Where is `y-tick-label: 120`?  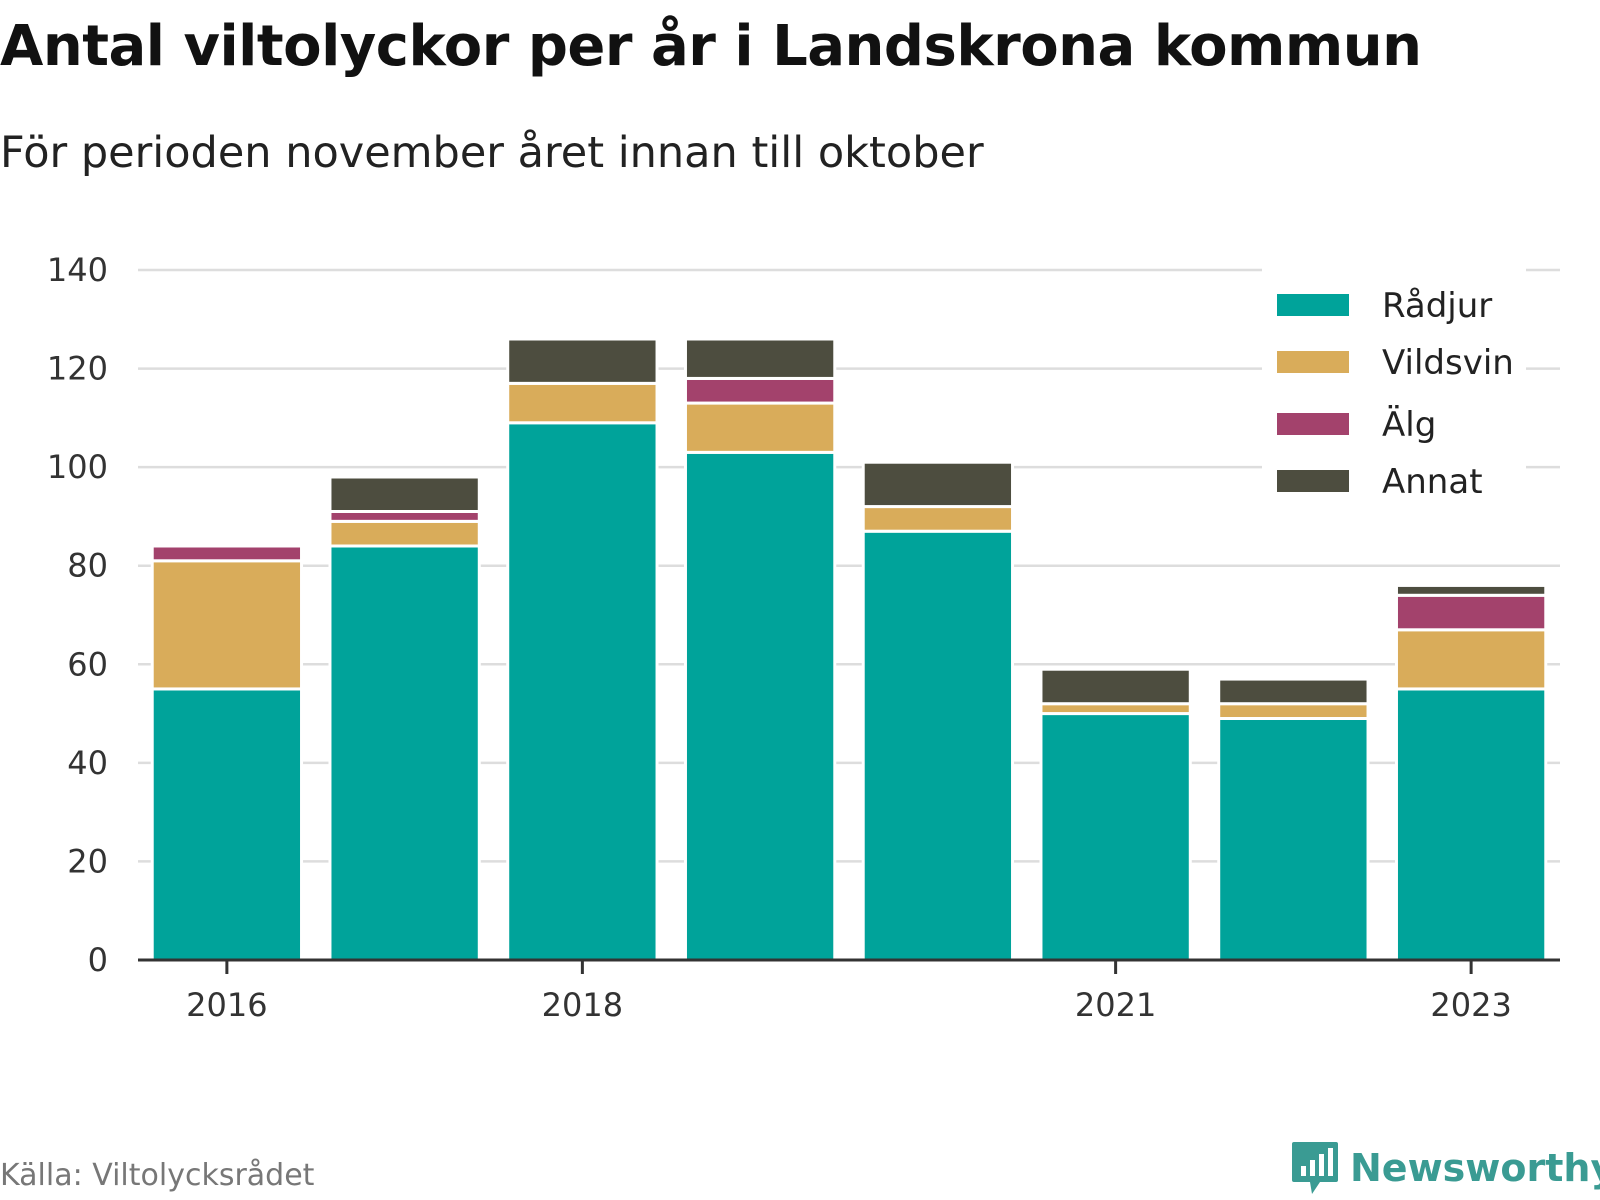
y-tick-label: 120 is located at coordinates (77, 369).